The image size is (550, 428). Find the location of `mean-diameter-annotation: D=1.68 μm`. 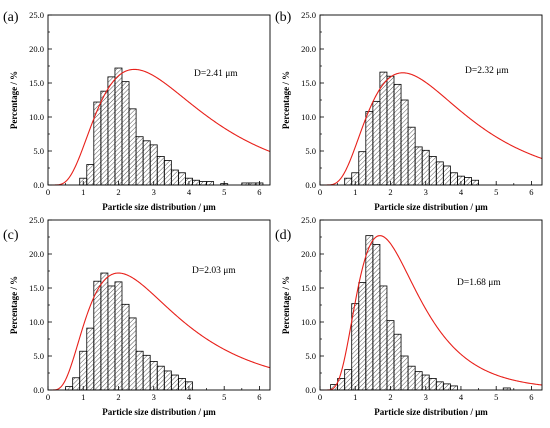

mean-diameter-annotation: D=1.68 μm is located at coordinates (479, 283).